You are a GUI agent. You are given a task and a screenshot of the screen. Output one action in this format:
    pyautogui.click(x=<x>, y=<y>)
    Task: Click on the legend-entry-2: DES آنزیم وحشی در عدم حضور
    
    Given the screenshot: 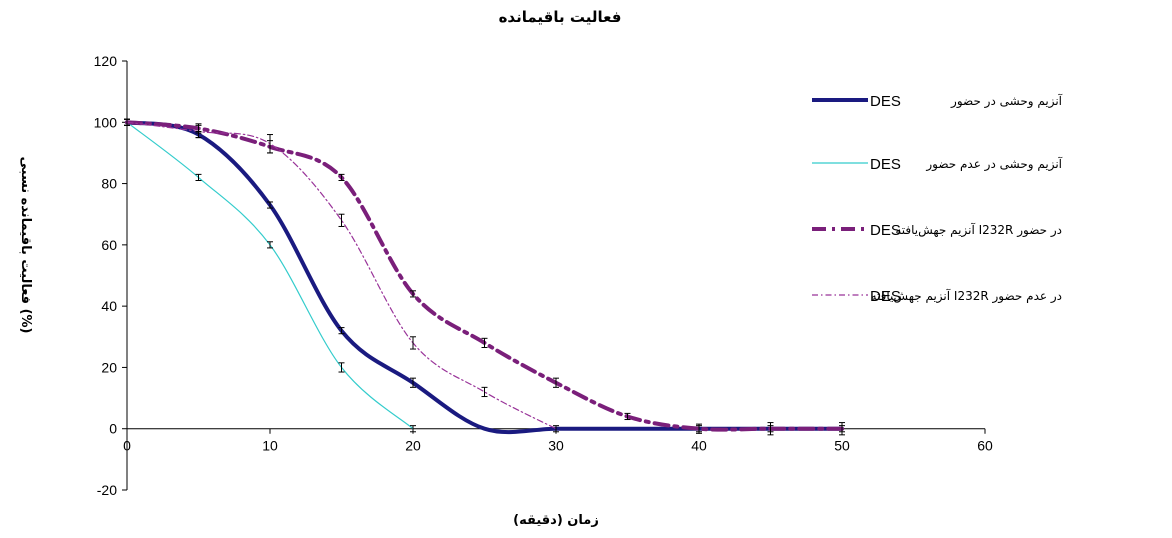 What is the action you would take?
    pyautogui.click(x=937, y=164)
    